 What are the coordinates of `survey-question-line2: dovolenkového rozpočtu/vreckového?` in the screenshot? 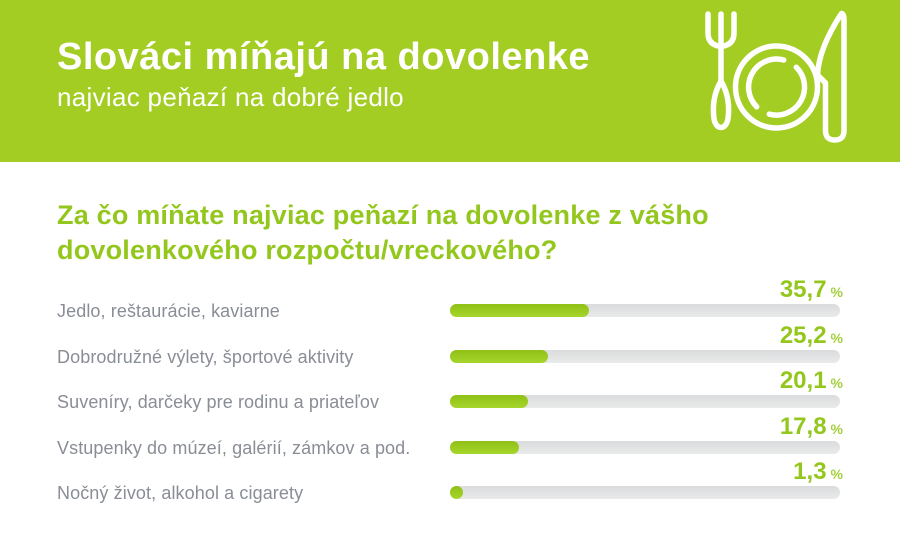 It's located at (307, 250).